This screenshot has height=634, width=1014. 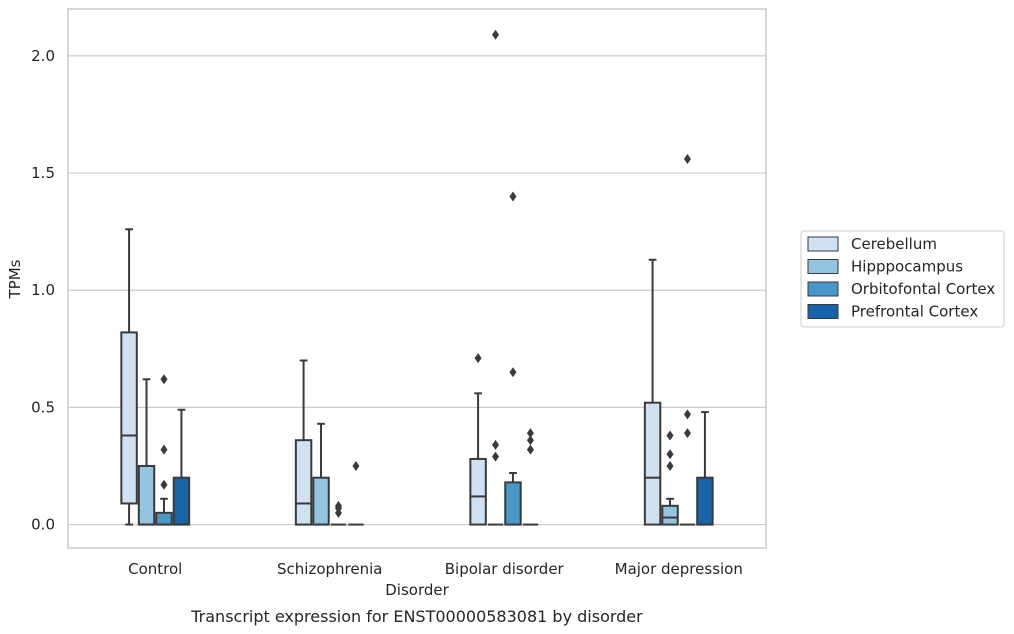 I want to click on legend-frame, so click(x=902, y=279).